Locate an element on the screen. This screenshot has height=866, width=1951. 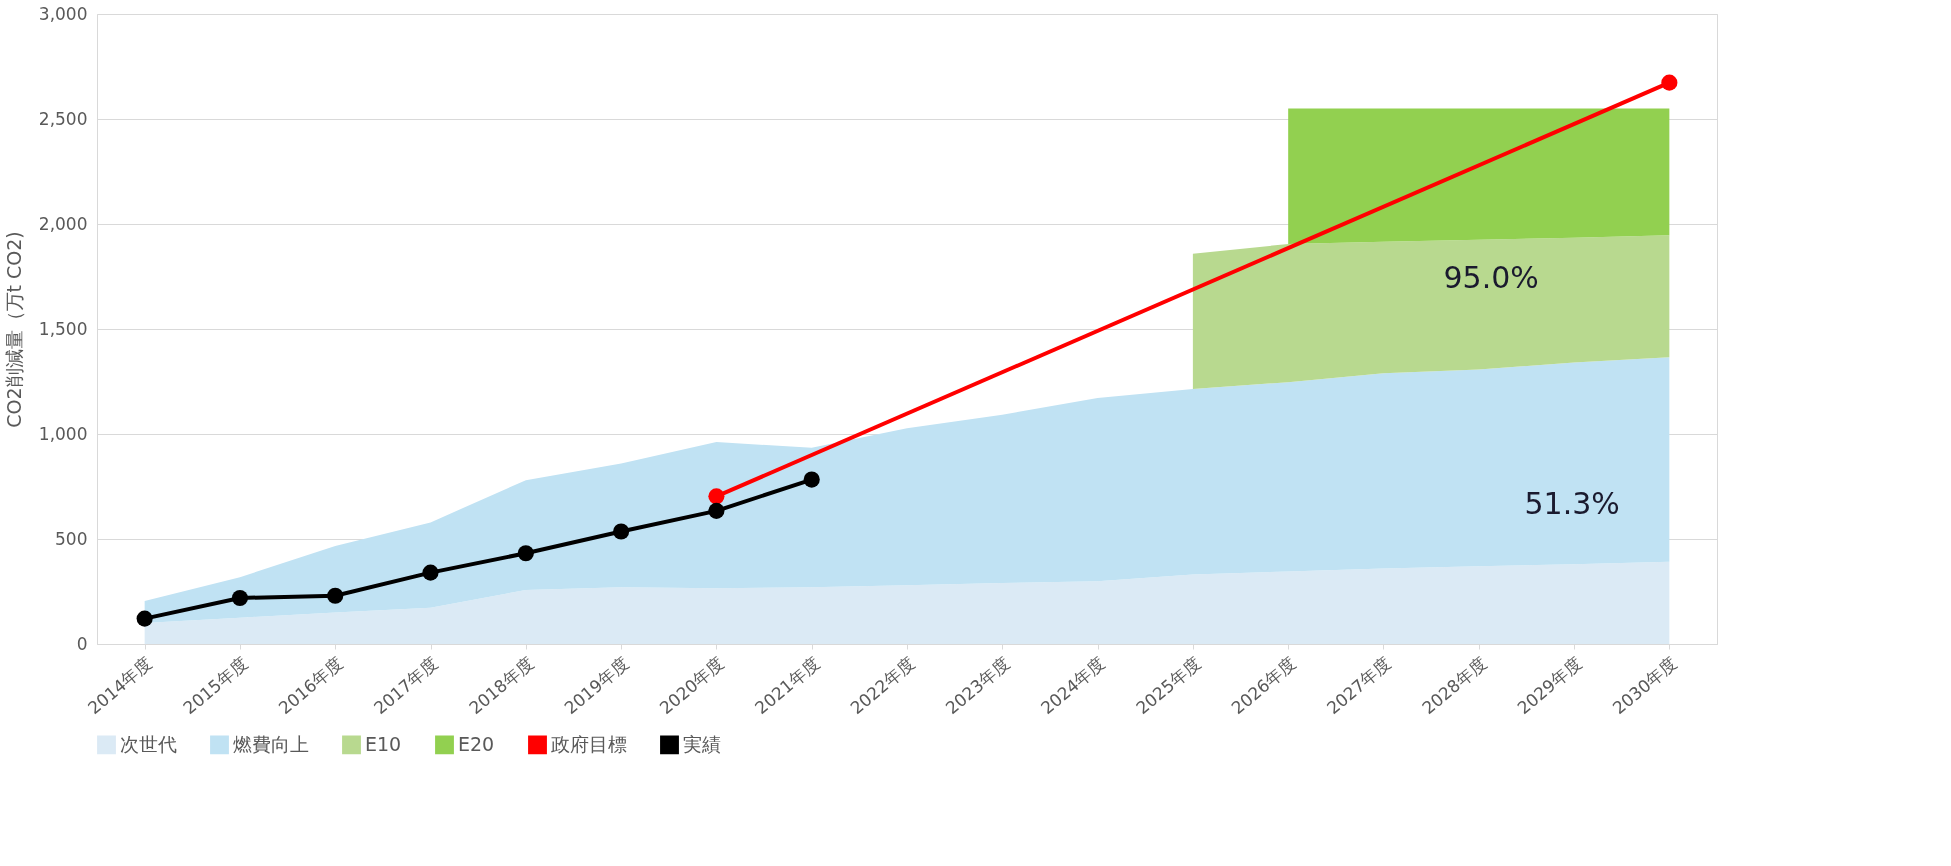
y-tick-label: 500 is located at coordinates (71, 538).